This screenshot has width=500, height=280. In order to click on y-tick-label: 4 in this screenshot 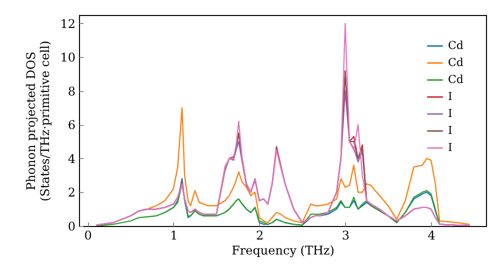, I will do `click(72, 159)`.